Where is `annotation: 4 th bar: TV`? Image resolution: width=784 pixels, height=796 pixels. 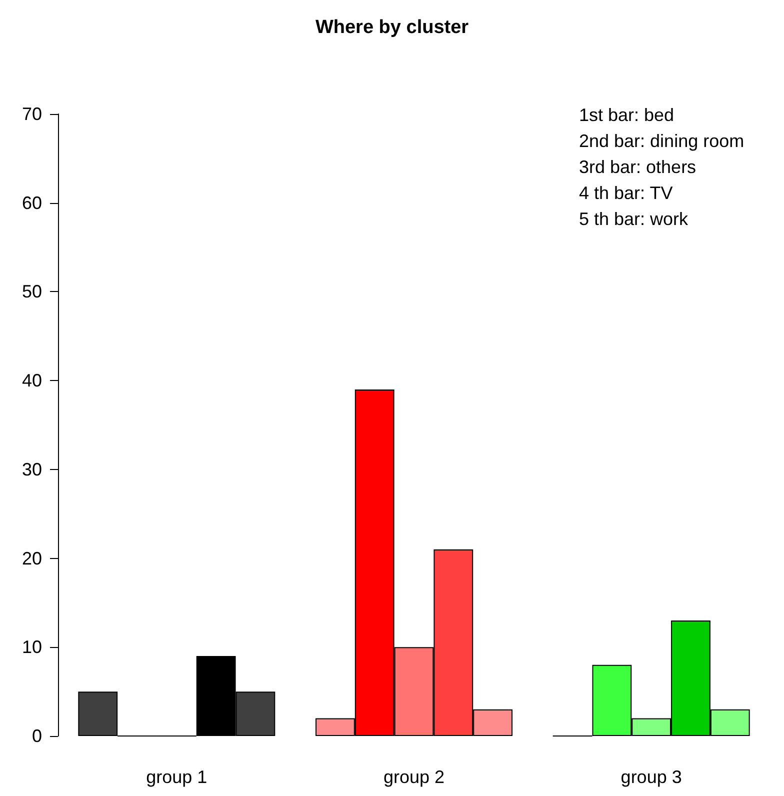 annotation: 4 th bar: TV is located at coordinates (626, 193).